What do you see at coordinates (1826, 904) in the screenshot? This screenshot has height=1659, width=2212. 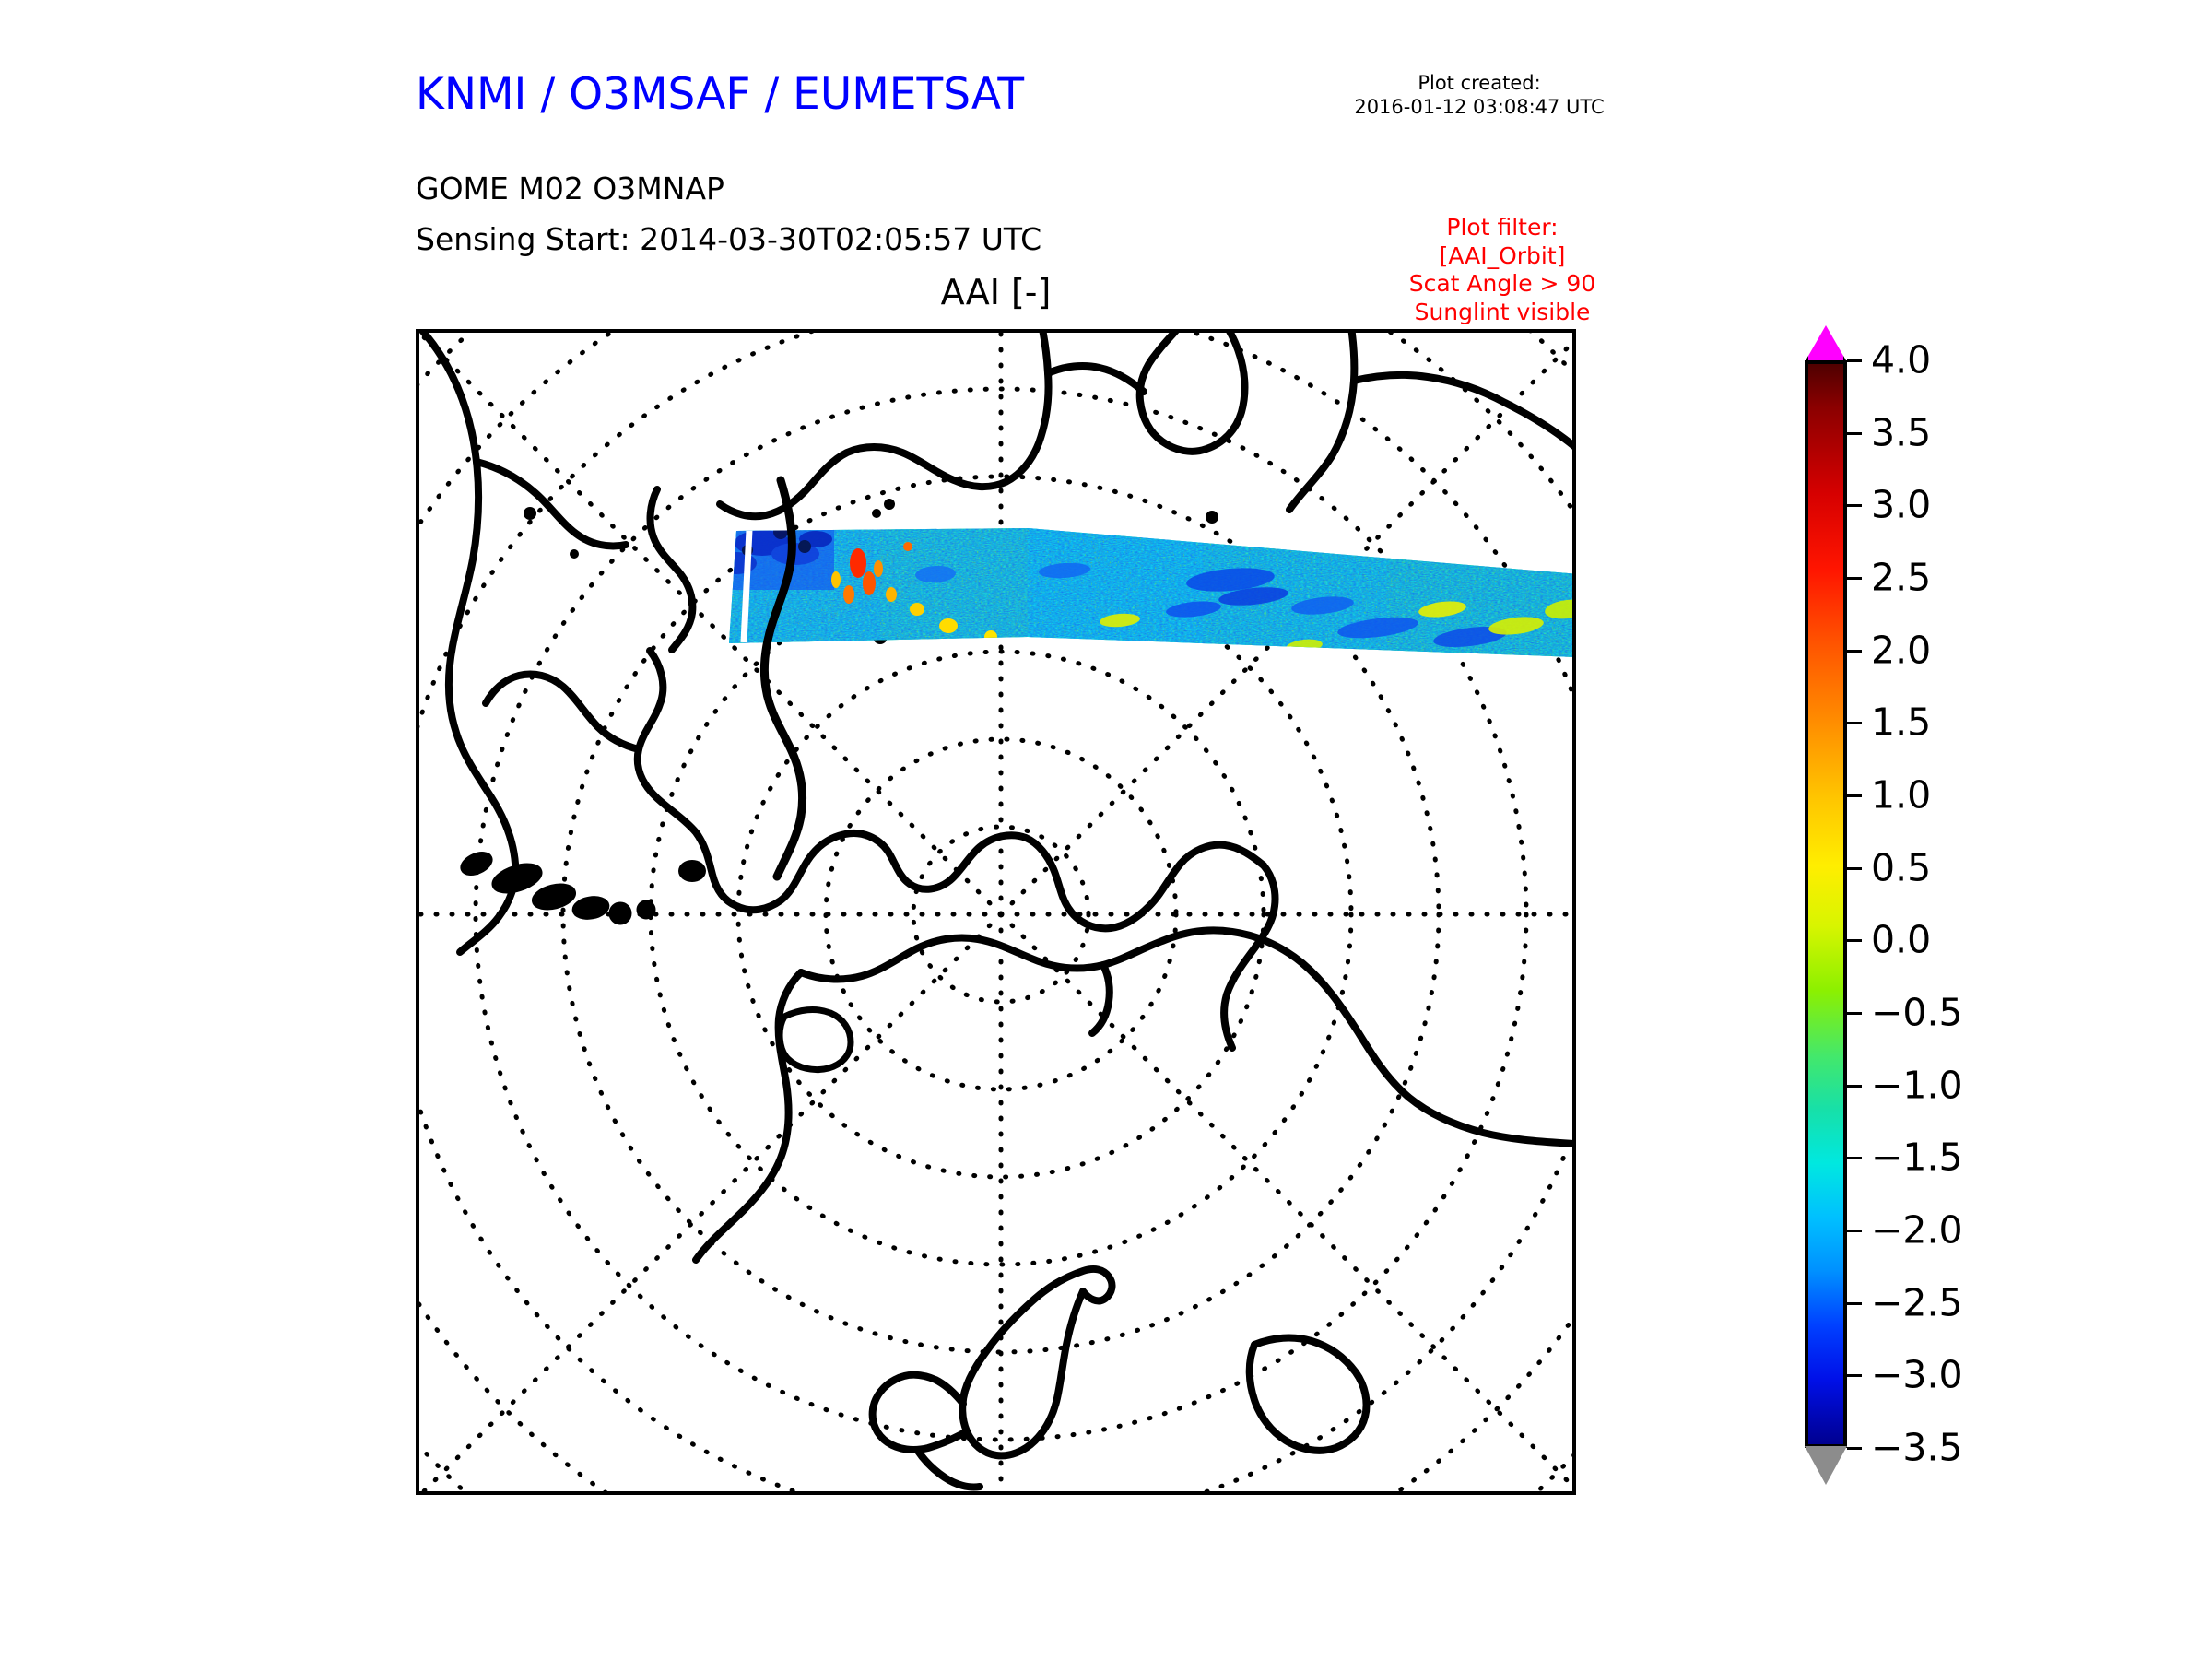 I see `colorbar-gradient` at bounding box center [1826, 904].